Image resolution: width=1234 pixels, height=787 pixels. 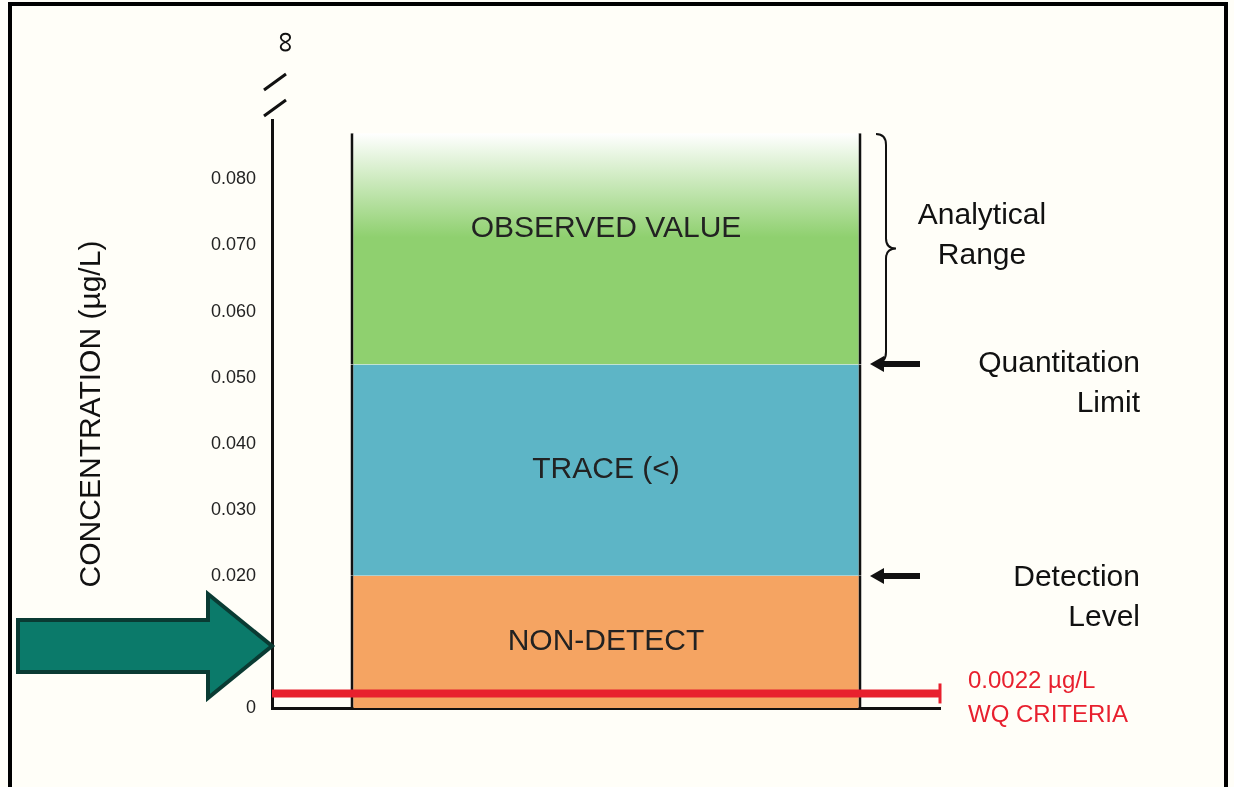 I want to click on y-tick-label: 0.050, so click(x=233, y=376).